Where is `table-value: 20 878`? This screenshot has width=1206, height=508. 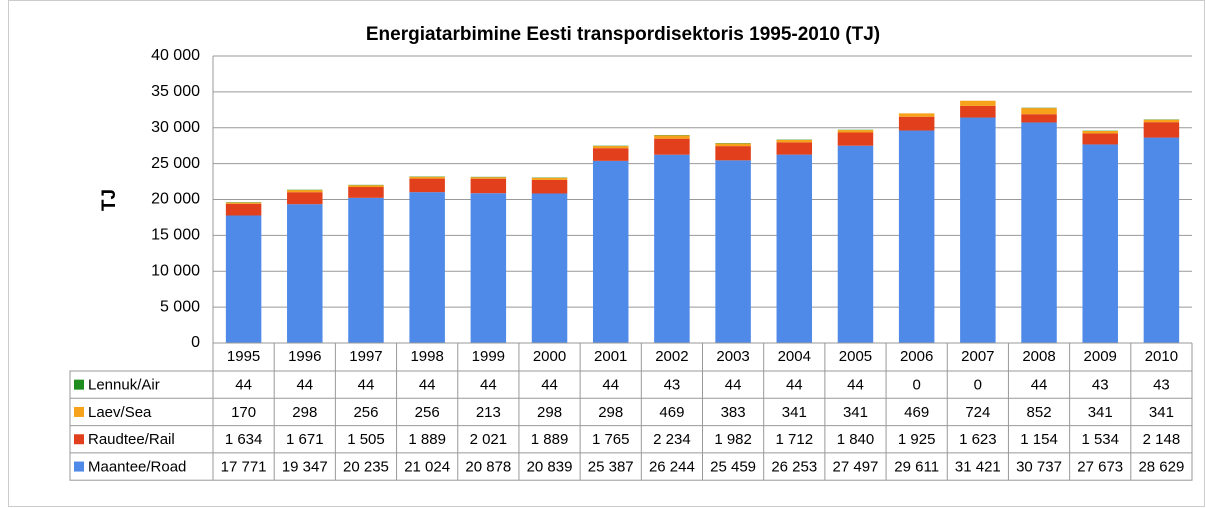
table-value: 20 878 is located at coordinates (488, 467).